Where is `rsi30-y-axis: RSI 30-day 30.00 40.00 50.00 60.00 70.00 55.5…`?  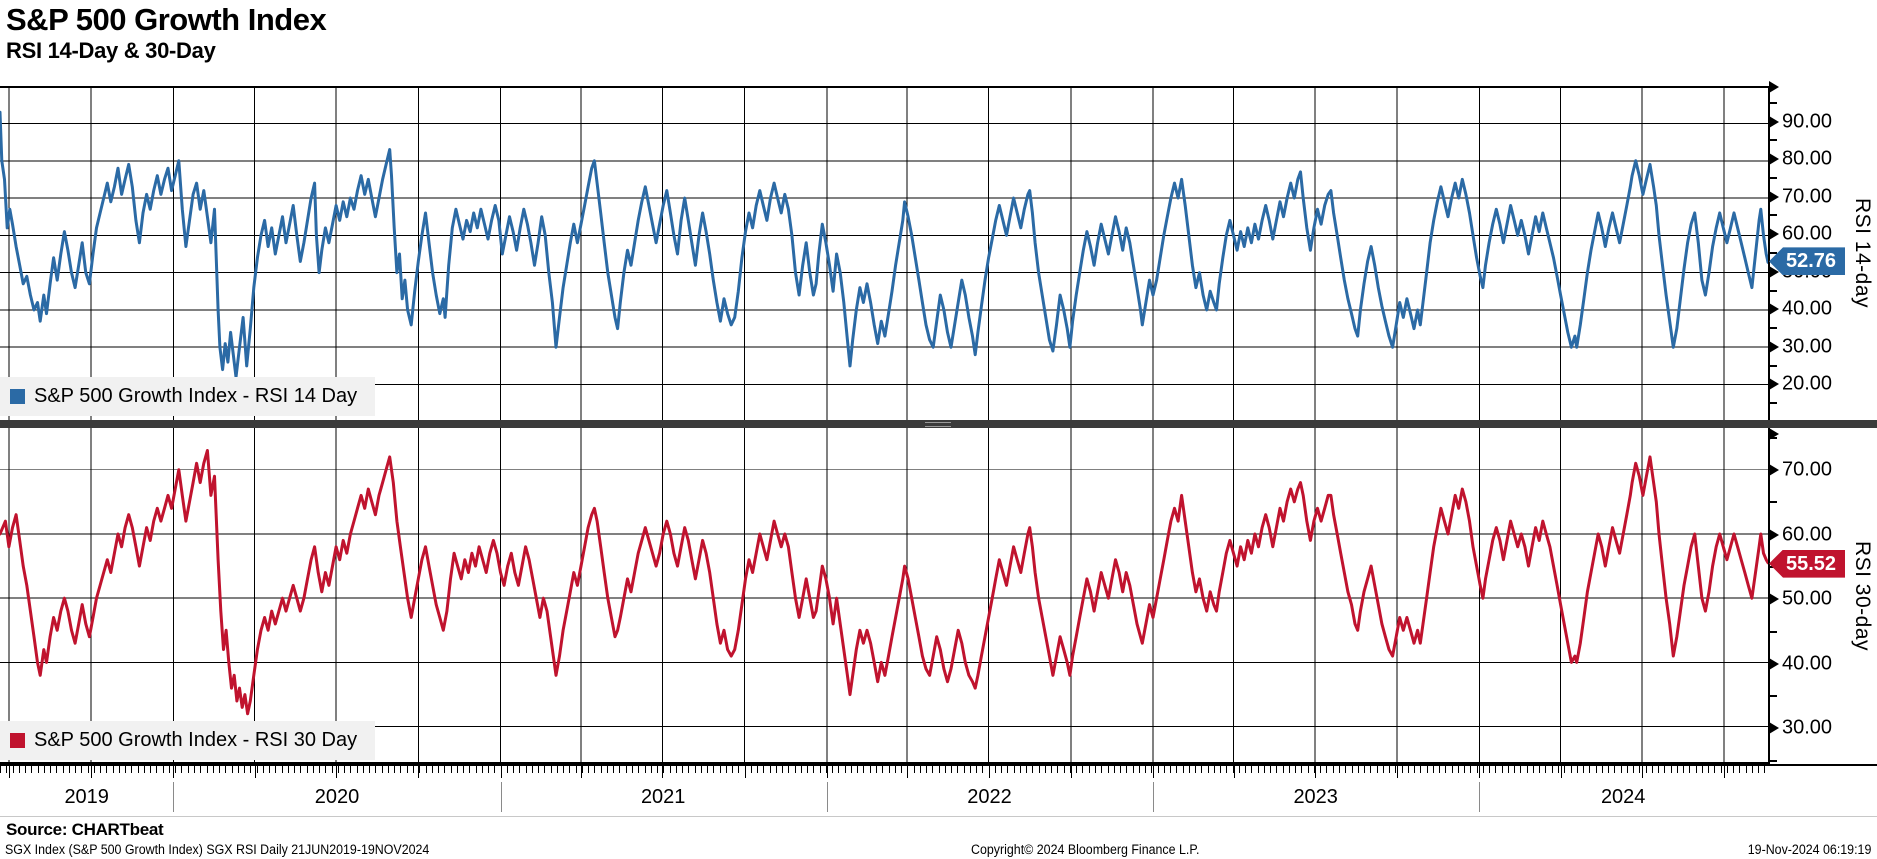 rsi30-y-axis: RSI 30-day 30.00 40.00 50.00 60.00 70.00 55.5… is located at coordinates (1822, 596).